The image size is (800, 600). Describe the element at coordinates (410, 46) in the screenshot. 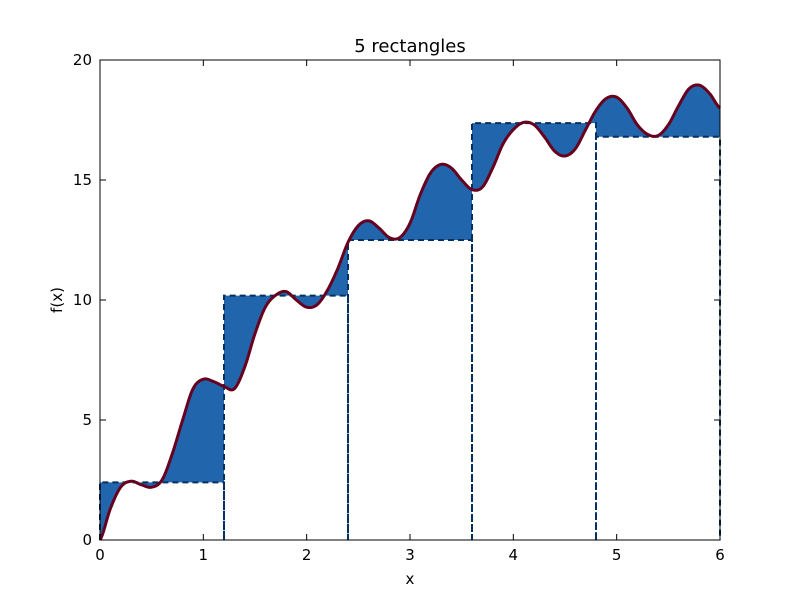

I see `chart-title: 5 rectangles` at that location.